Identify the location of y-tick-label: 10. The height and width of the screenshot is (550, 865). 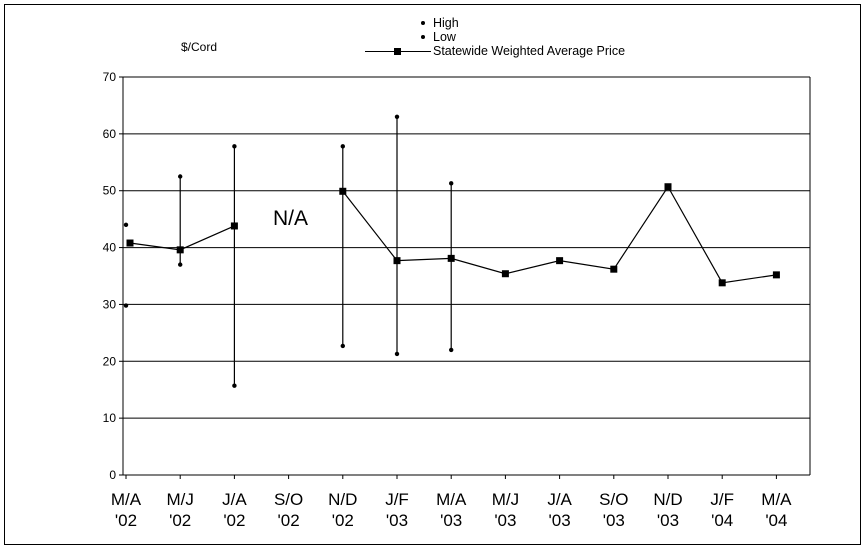
(110, 418).